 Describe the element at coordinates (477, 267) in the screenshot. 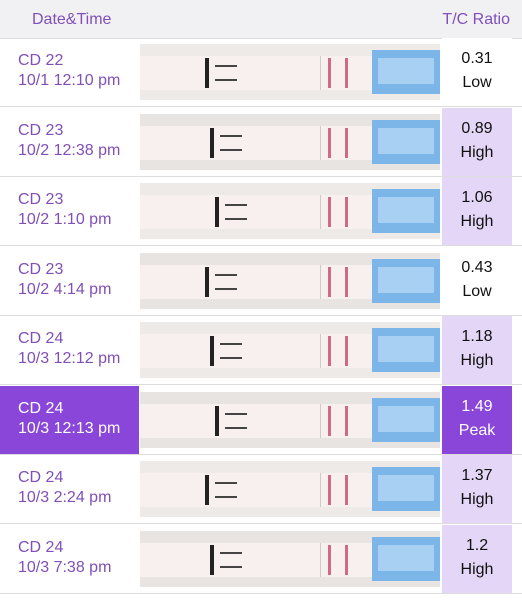

I see `ratio-value: 0.43` at that location.